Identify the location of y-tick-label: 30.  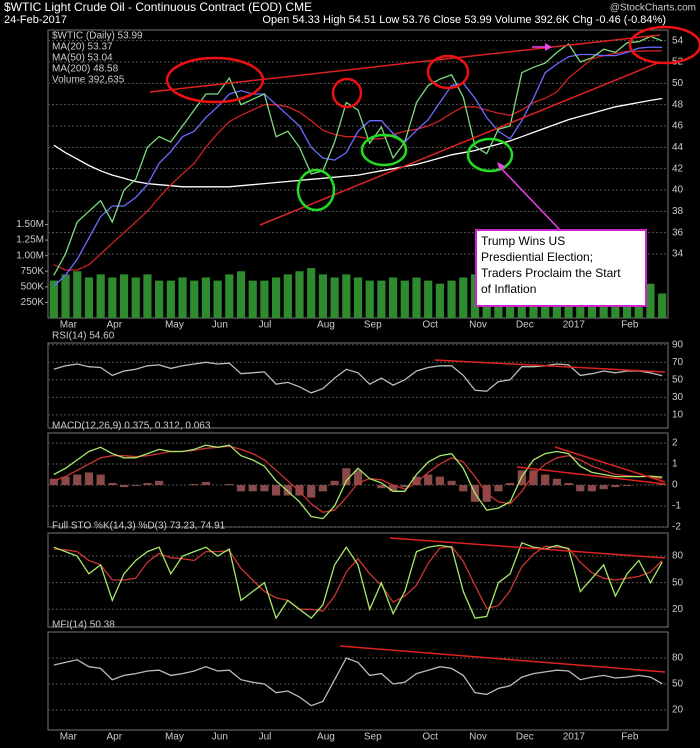
(678, 397).